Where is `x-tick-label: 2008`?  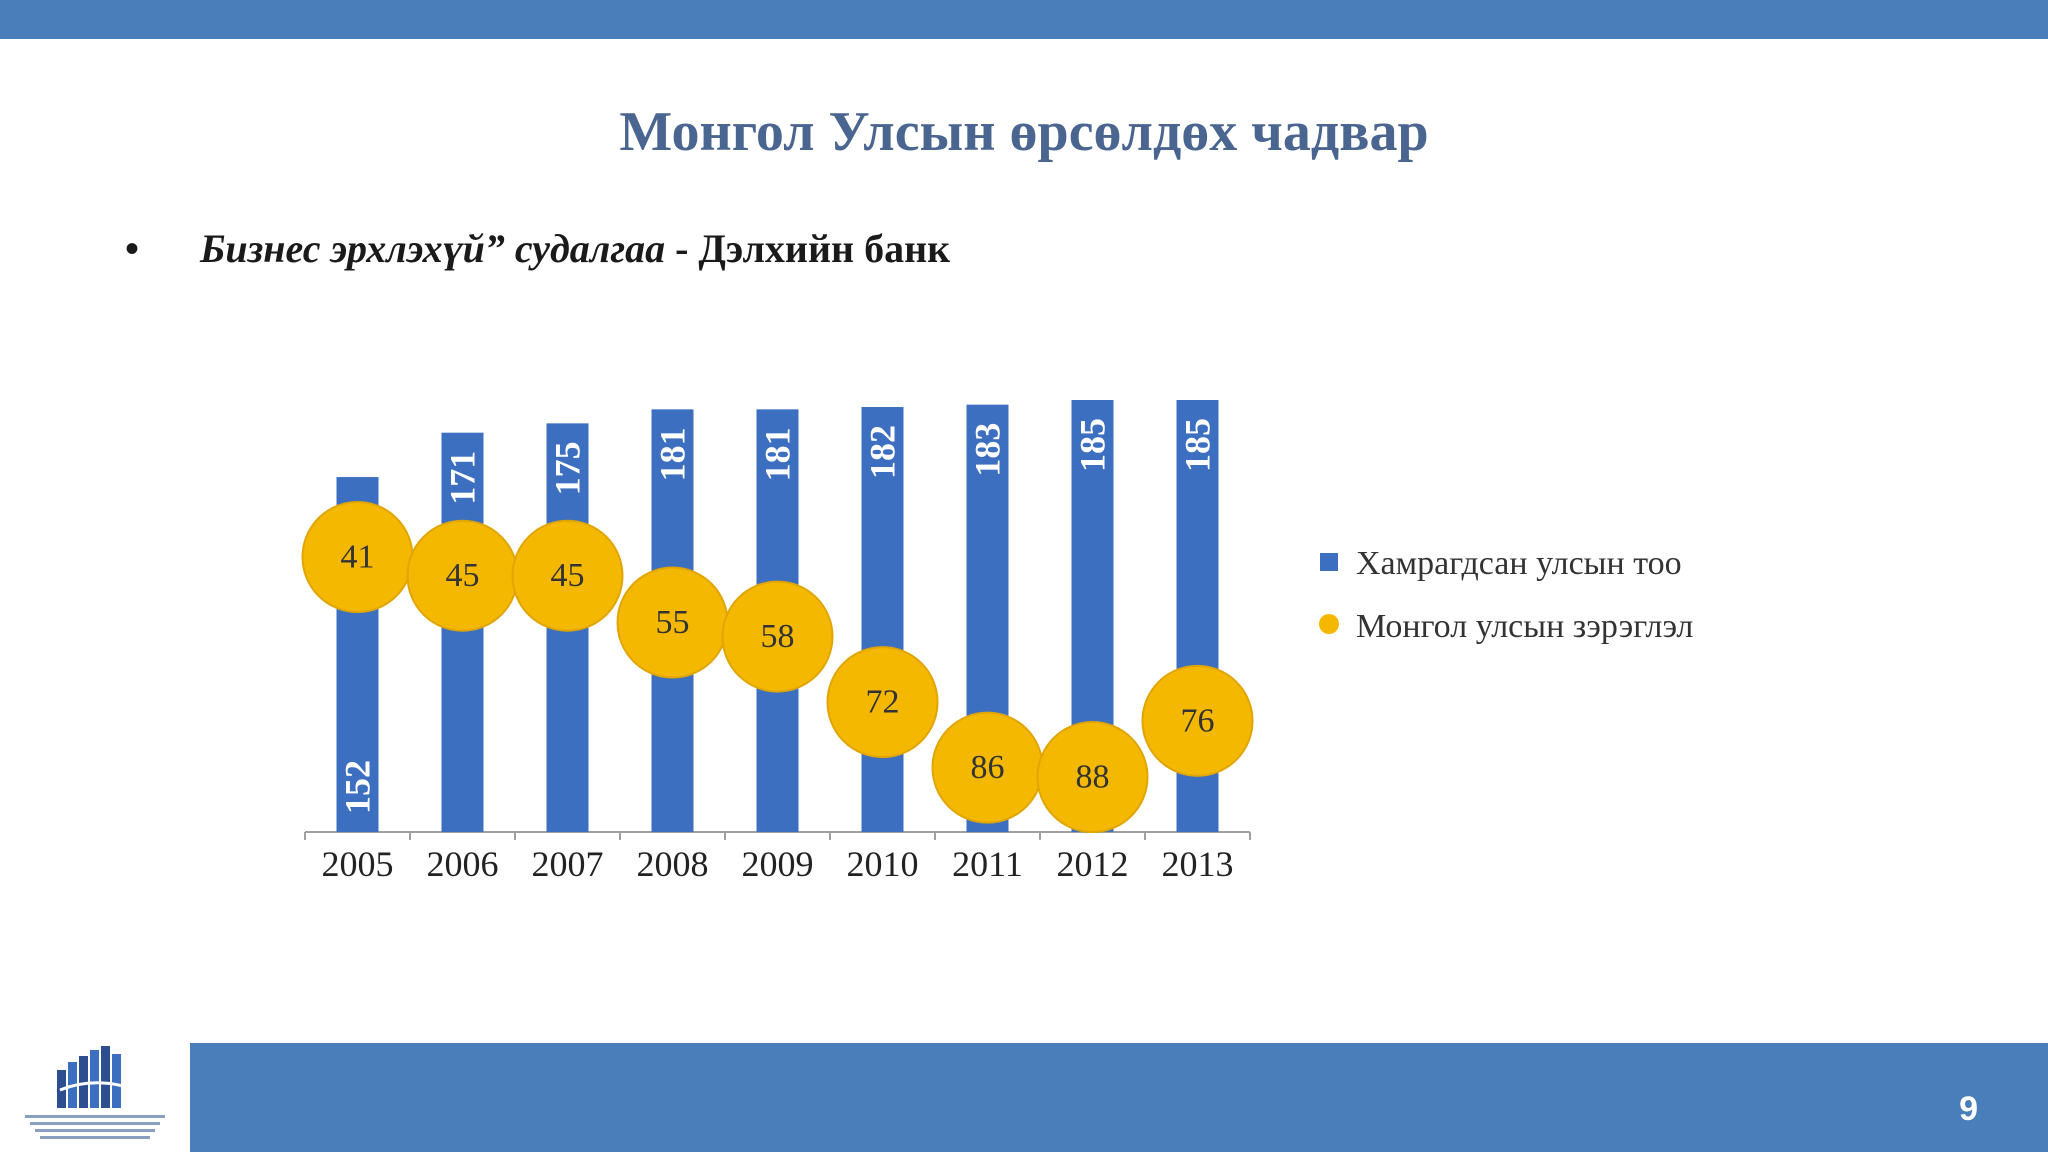
x-tick-label: 2008 is located at coordinates (673, 864).